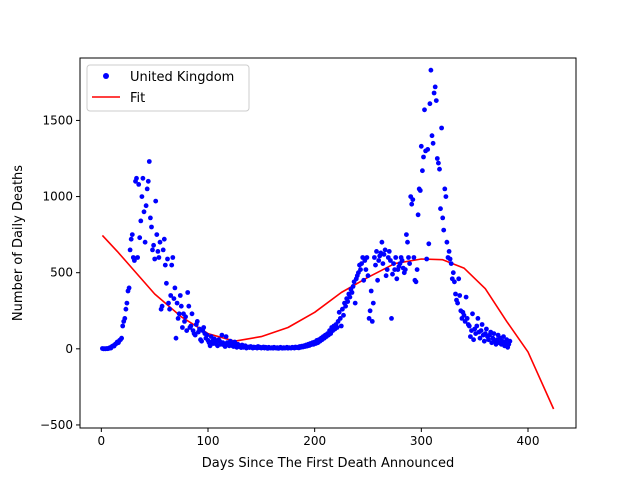  I want to click on x-tick-label: 0, so click(102, 441).